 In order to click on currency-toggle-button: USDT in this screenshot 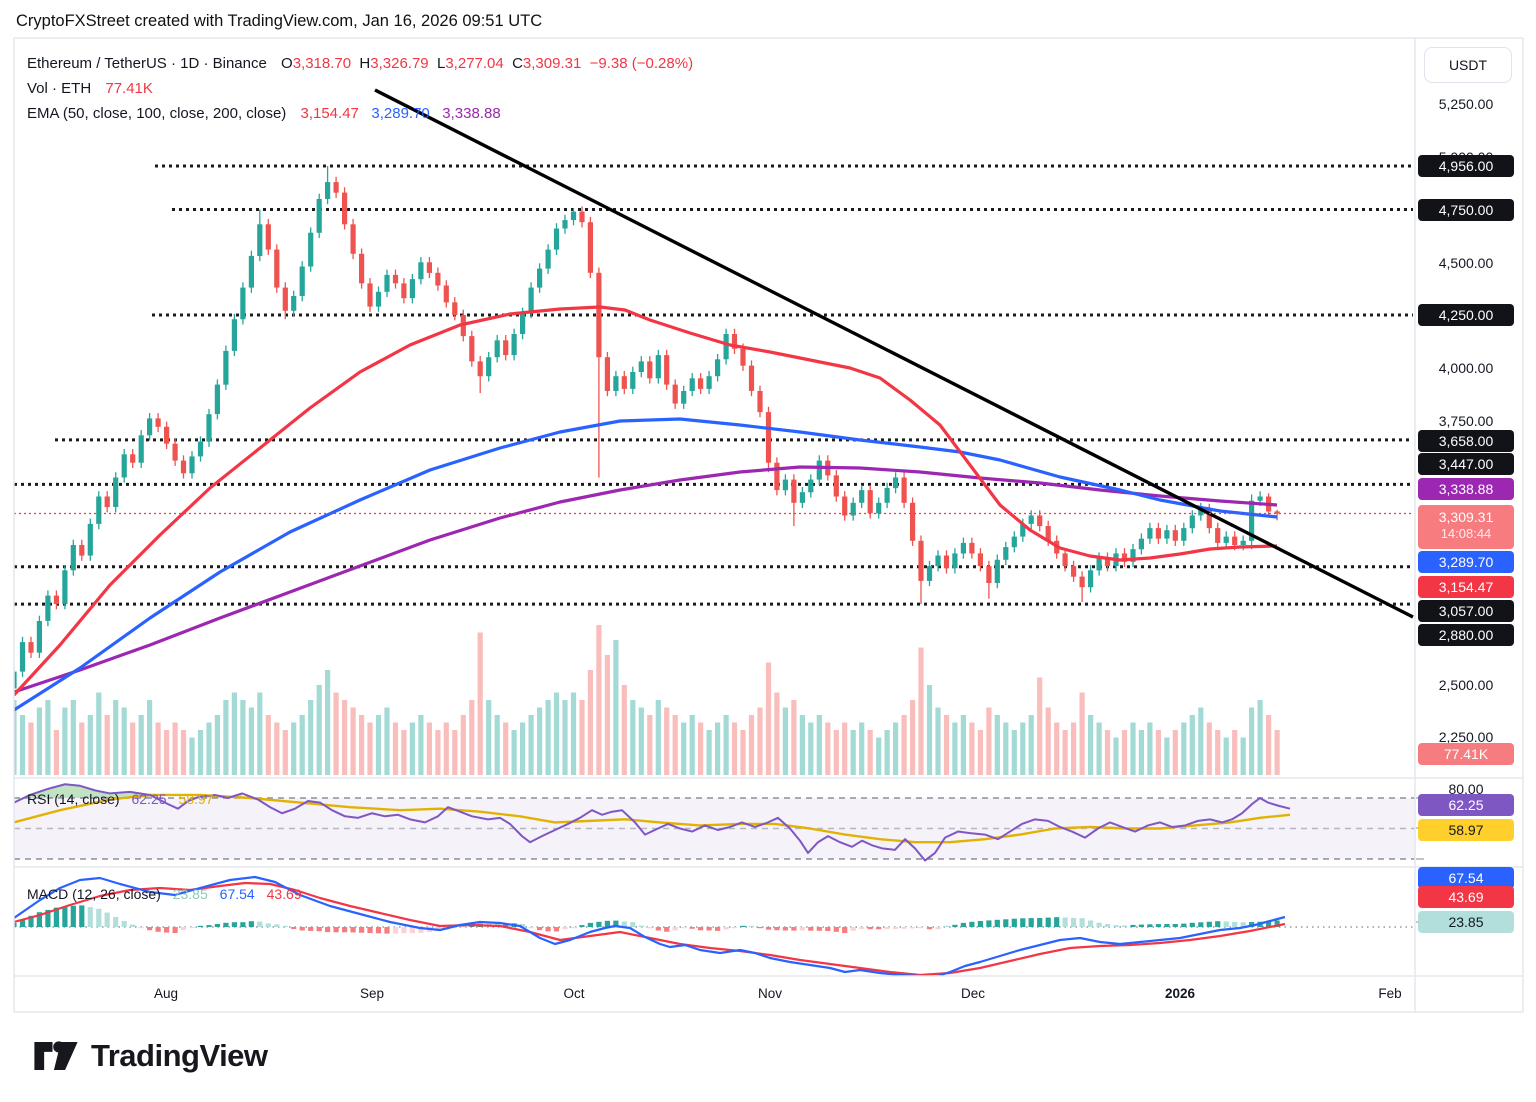, I will do `click(1468, 65)`.